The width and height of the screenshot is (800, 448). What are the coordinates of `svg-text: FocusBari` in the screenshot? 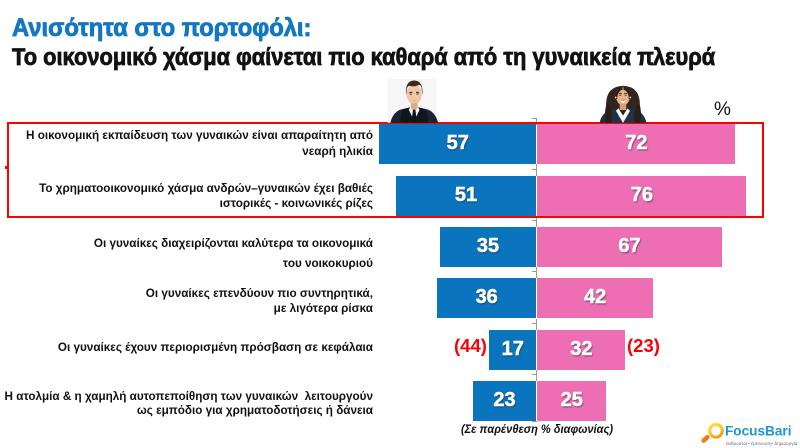 It's located at (758, 430).